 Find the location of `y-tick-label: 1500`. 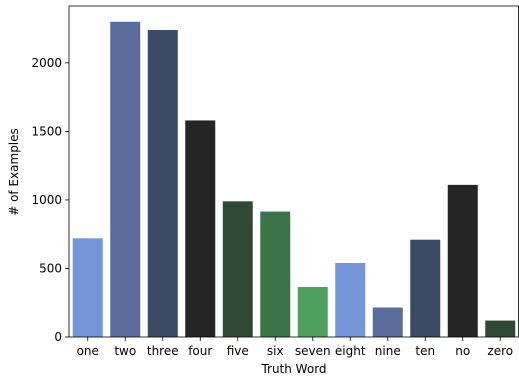

y-tick-label: 1500 is located at coordinates (46, 131).